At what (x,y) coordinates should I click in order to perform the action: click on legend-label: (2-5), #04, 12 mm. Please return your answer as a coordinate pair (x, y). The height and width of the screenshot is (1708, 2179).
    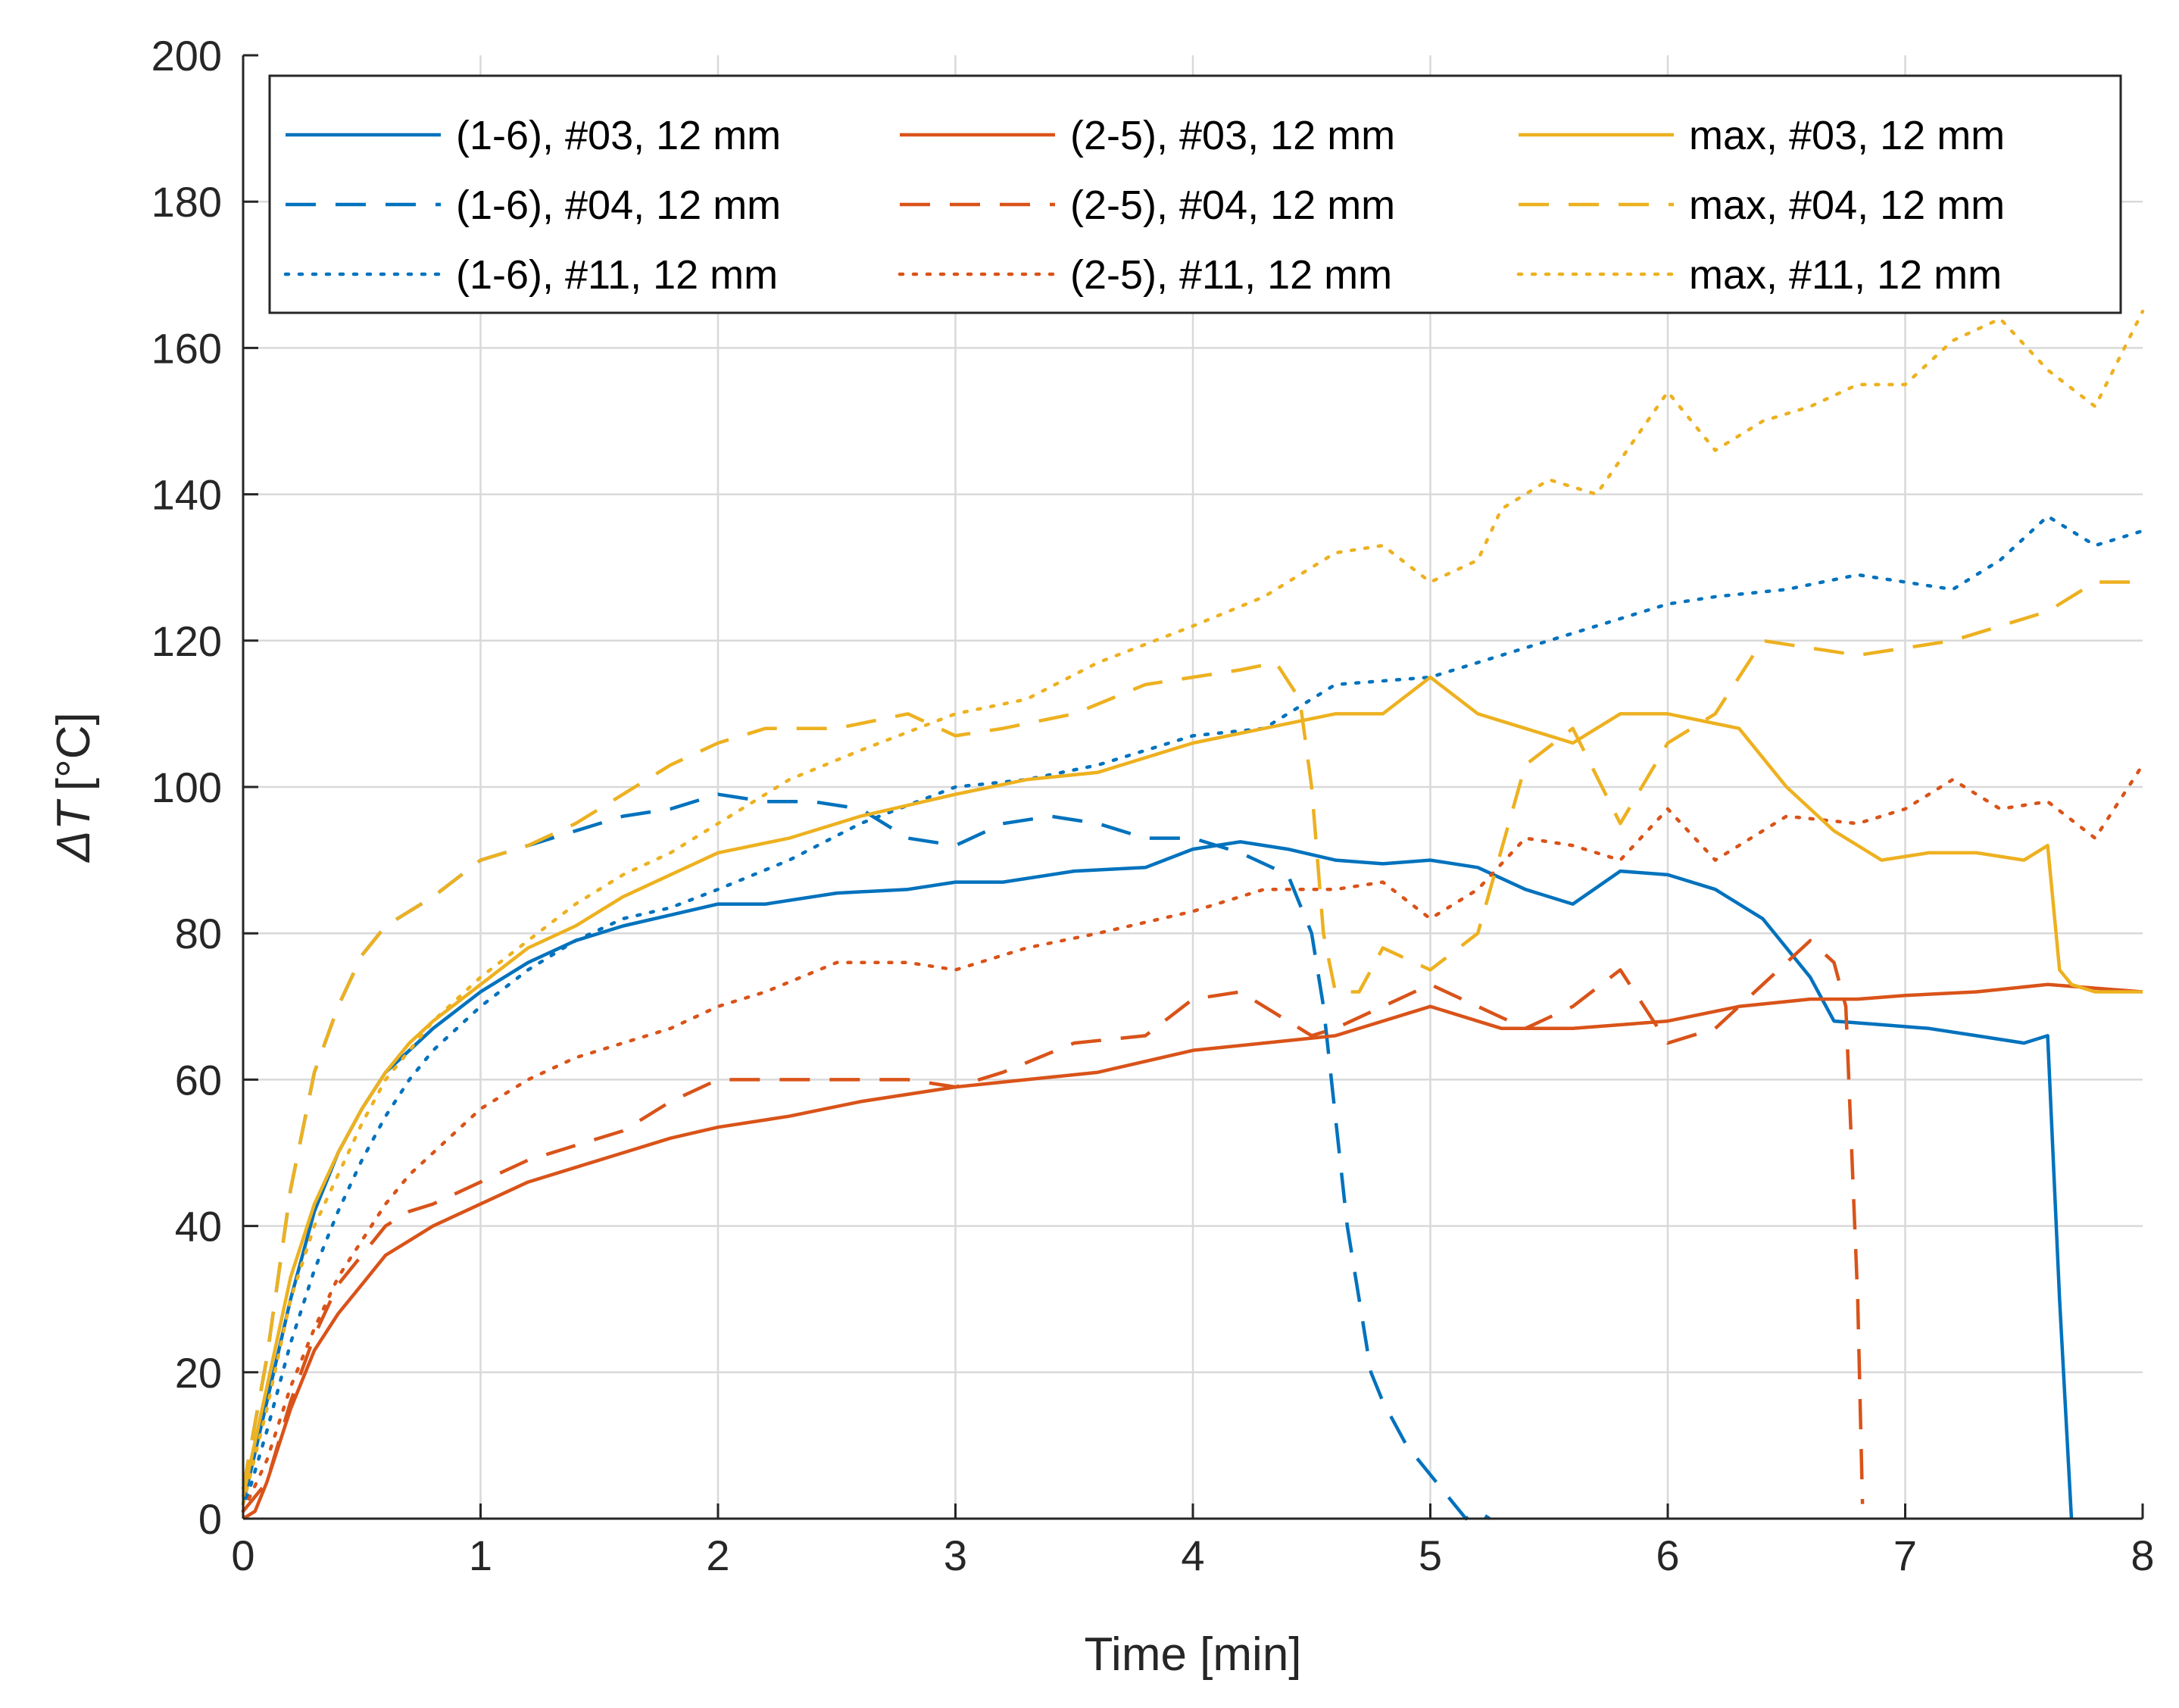
    Looking at the image, I should click on (1232, 205).